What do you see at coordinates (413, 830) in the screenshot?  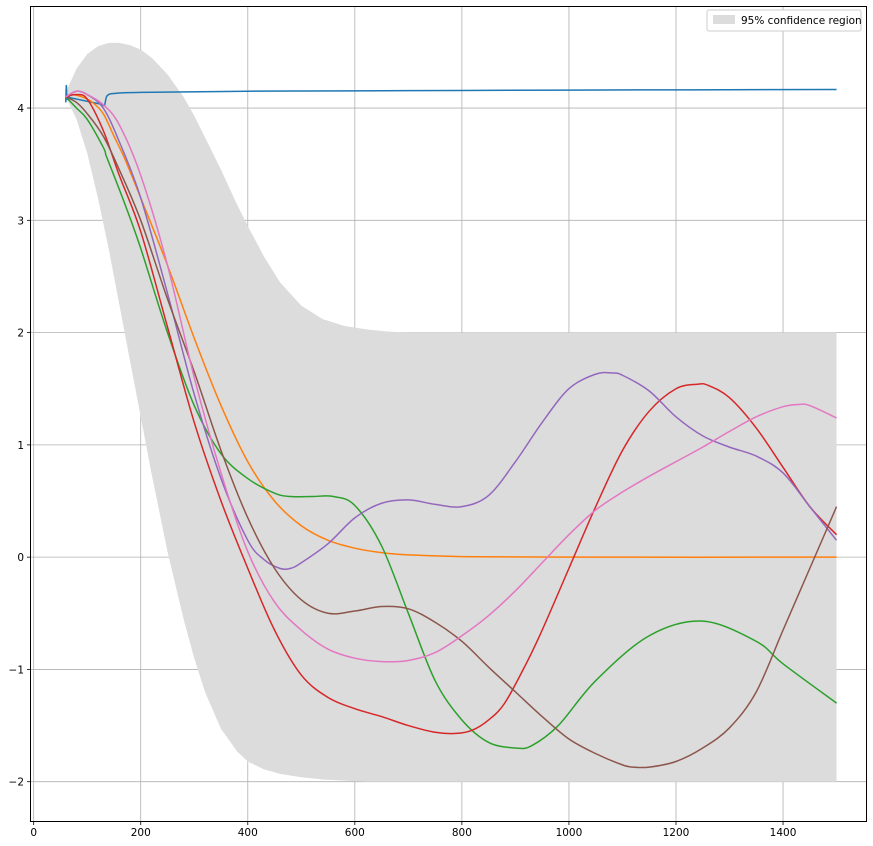 I see `x-axis-ticks: 0 200 400 600 800 1000 1200 1400` at bounding box center [413, 830].